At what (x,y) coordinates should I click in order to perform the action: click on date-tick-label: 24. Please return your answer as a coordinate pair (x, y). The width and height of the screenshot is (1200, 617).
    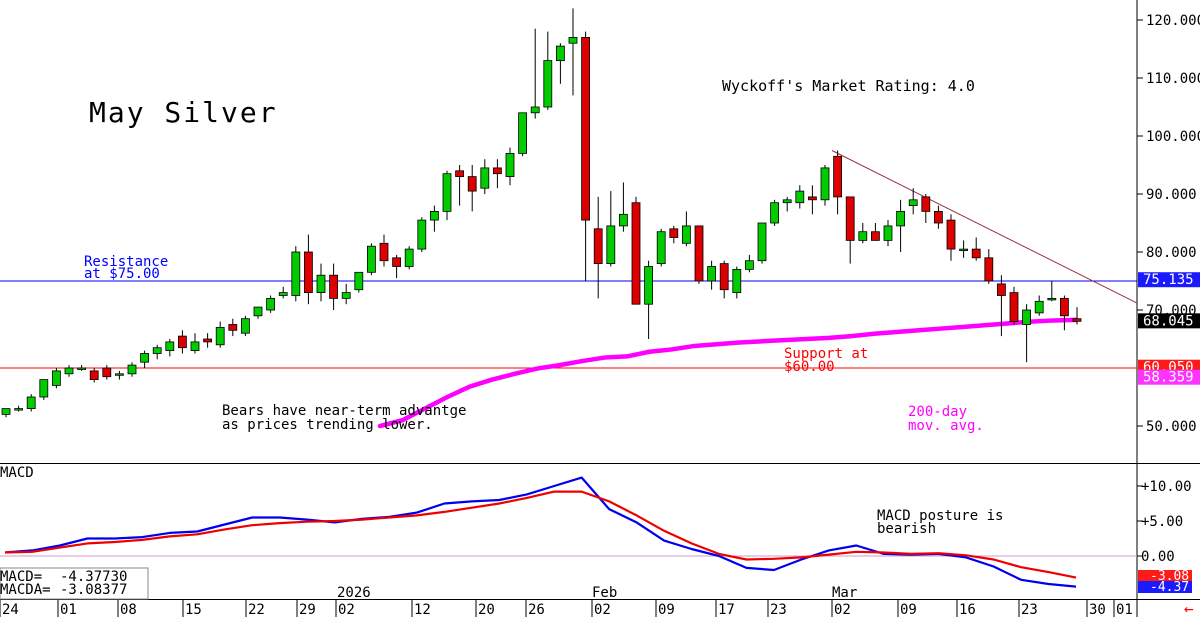
    Looking at the image, I should click on (10, 609).